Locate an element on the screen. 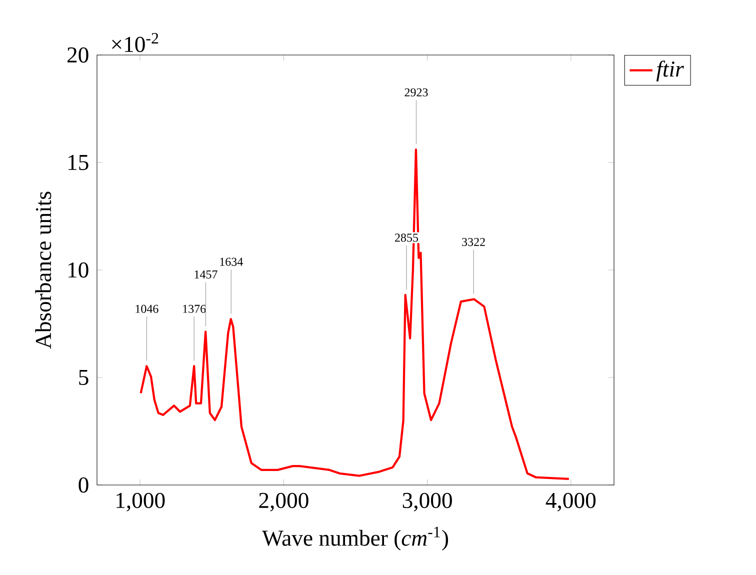 The width and height of the screenshot is (756, 575). legend-label: ftir is located at coordinates (670, 71).